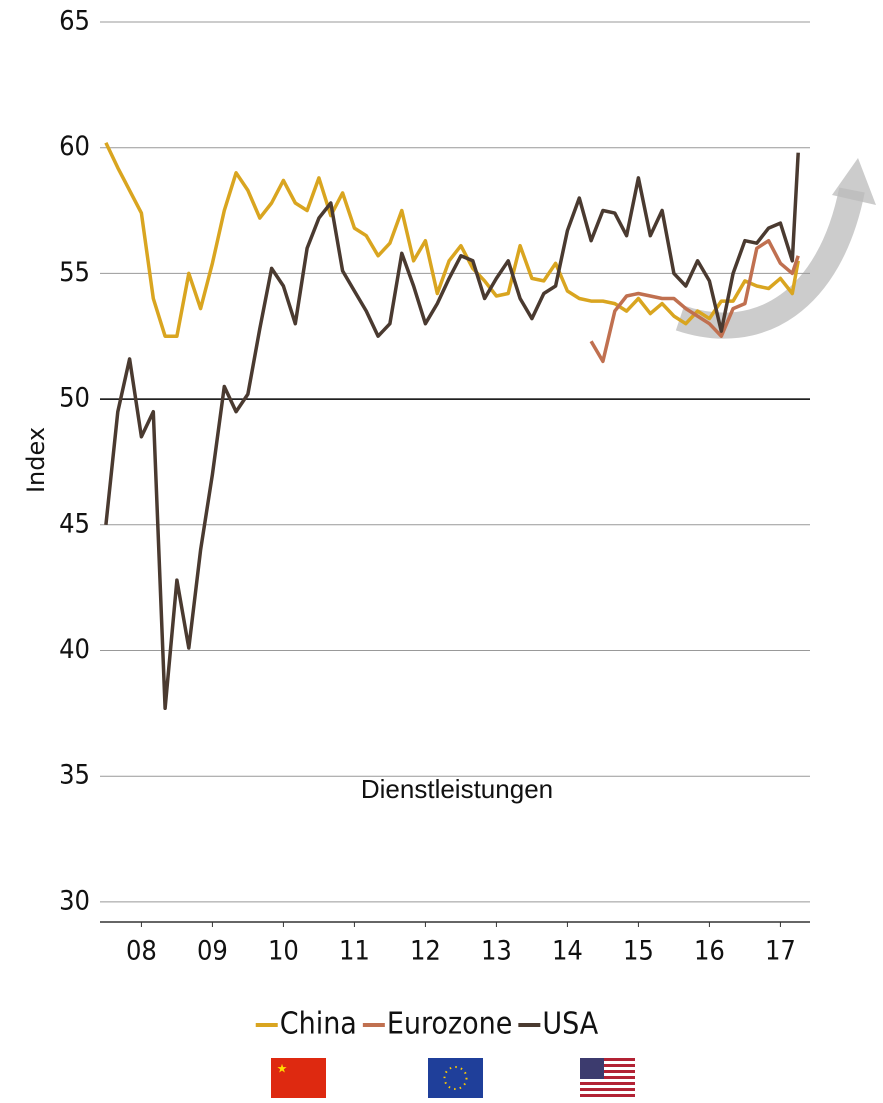  I want to click on y-tick-label: 50, so click(74, 398).